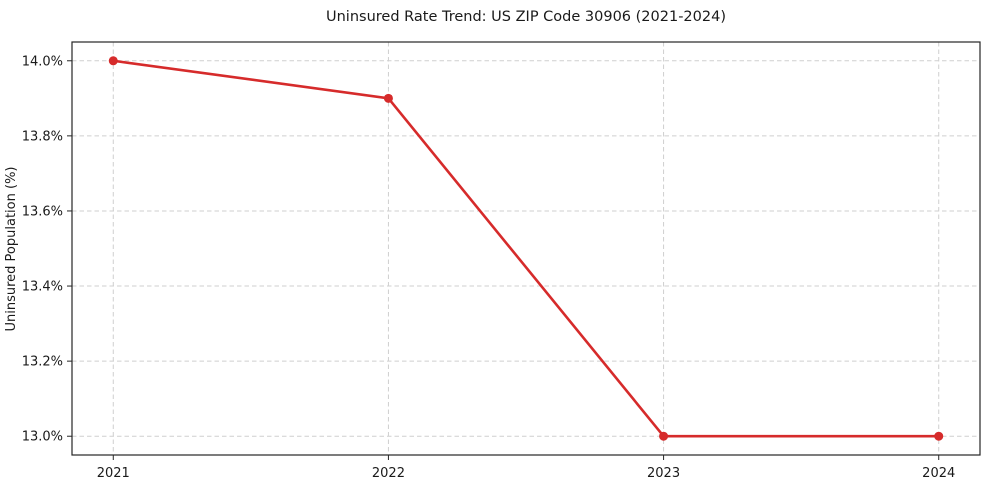 This screenshot has width=989, height=494. Describe the element at coordinates (42, 287) in the screenshot. I see `y-tick-label: 13.4%` at that location.